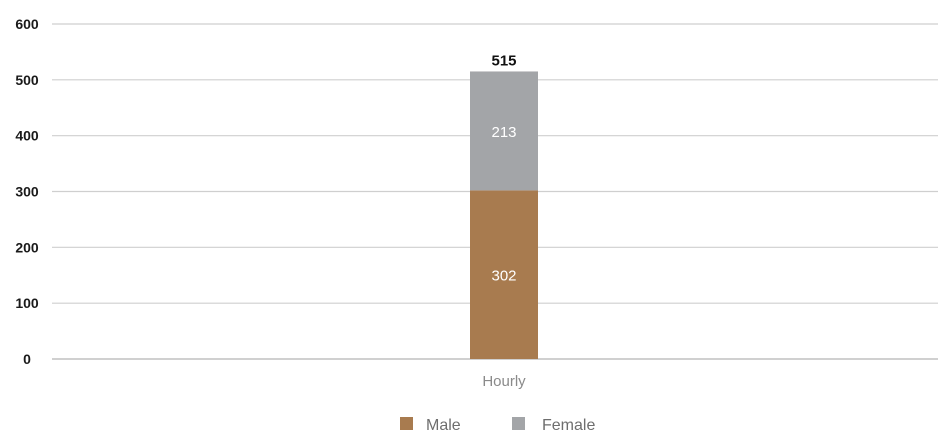 The width and height of the screenshot is (940, 437). I want to click on y-axis: 0 100 200 300 400 500 600, so click(27, 191).